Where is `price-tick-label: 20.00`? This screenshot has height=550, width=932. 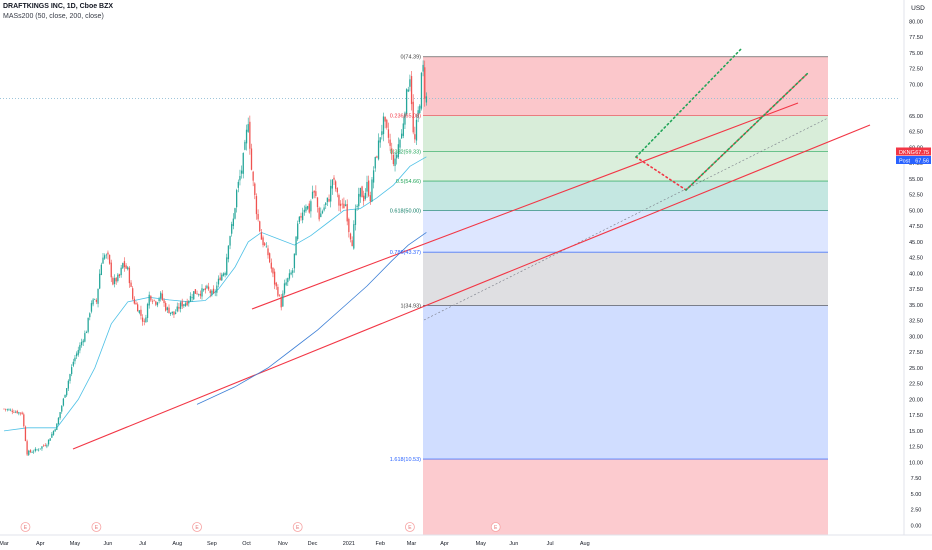 price-tick-label: 20.00 is located at coordinates (916, 400).